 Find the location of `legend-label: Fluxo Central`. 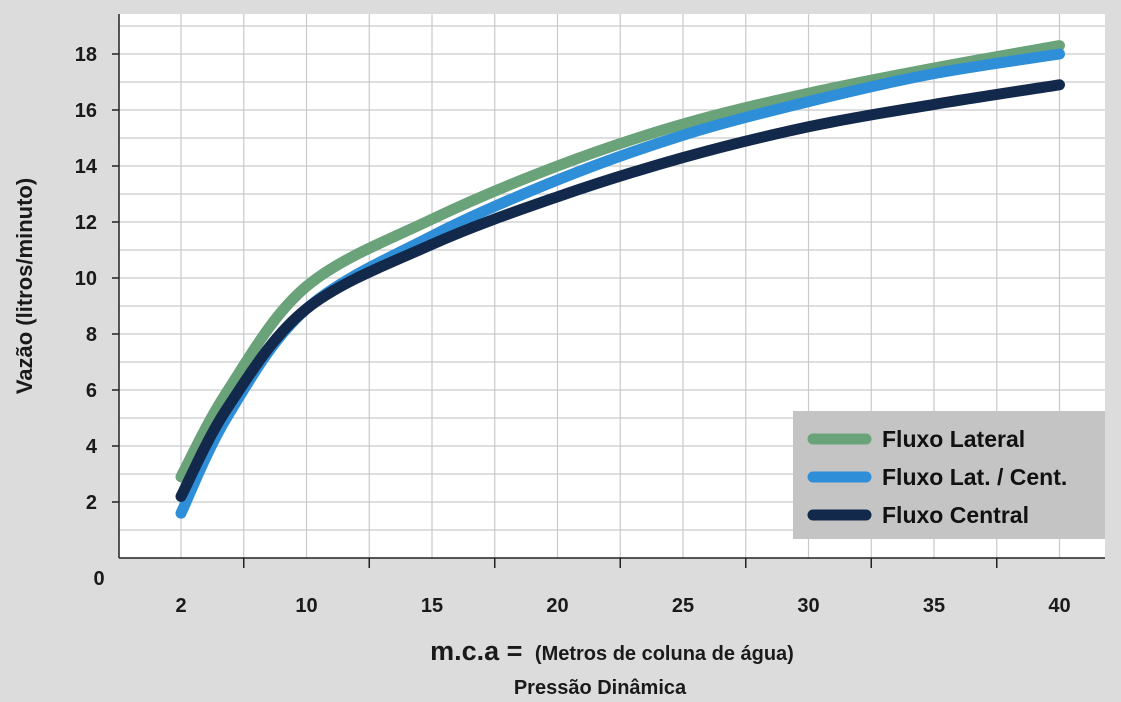

legend-label: Fluxo Central is located at coordinates (955, 515).